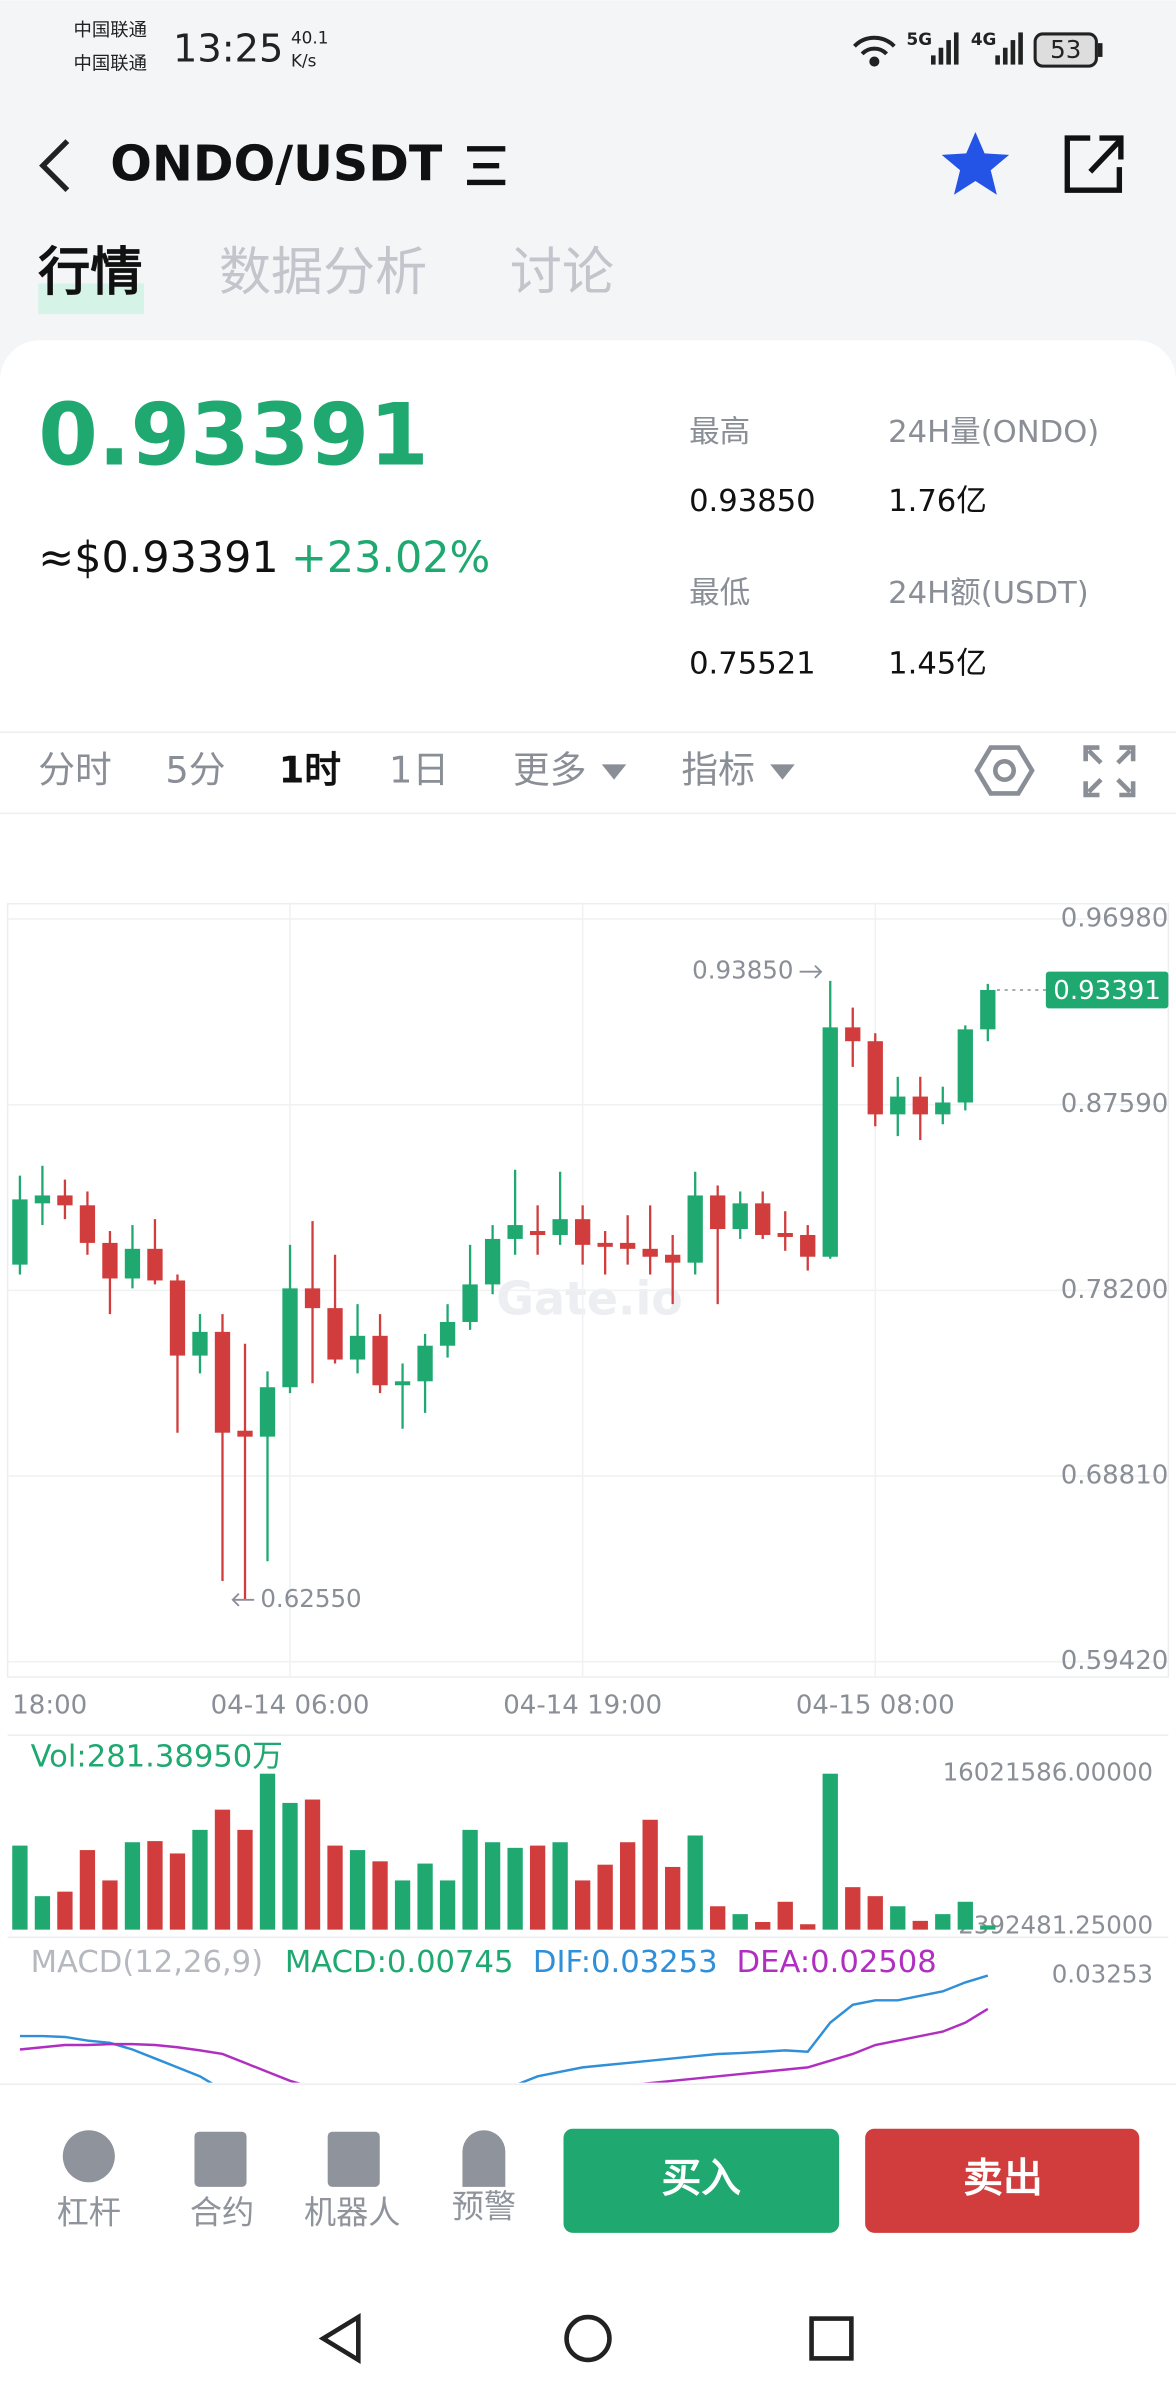  What do you see at coordinates (920, 39) in the screenshot?
I see `network-type: 5G` at bounding box center [920, 39].